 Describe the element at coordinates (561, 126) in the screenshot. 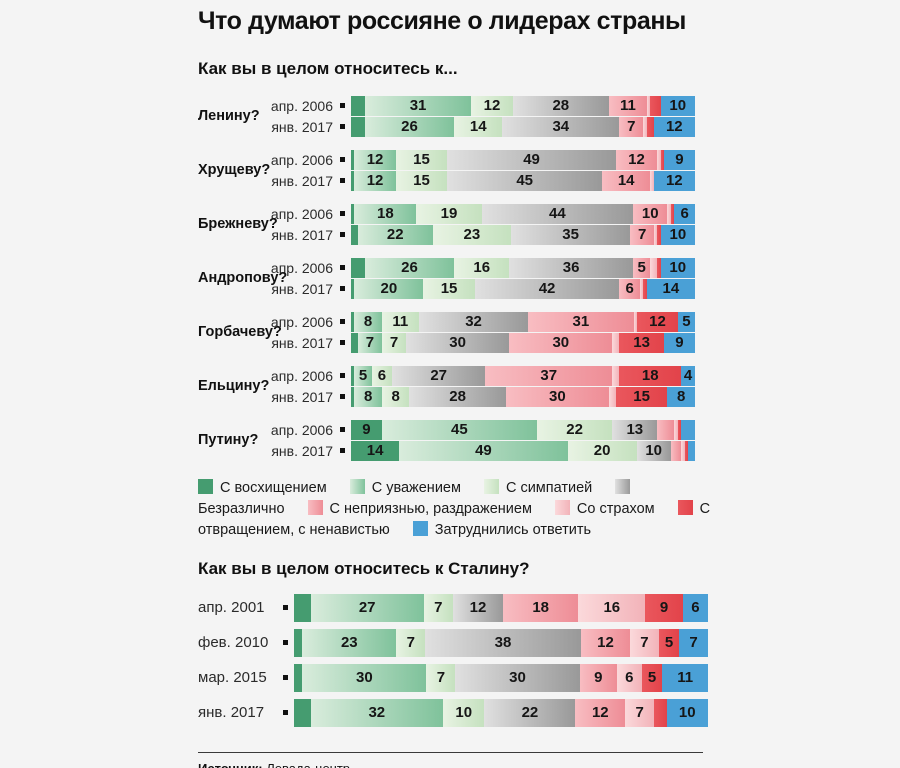

I see `bar-segment: 34` at that location.